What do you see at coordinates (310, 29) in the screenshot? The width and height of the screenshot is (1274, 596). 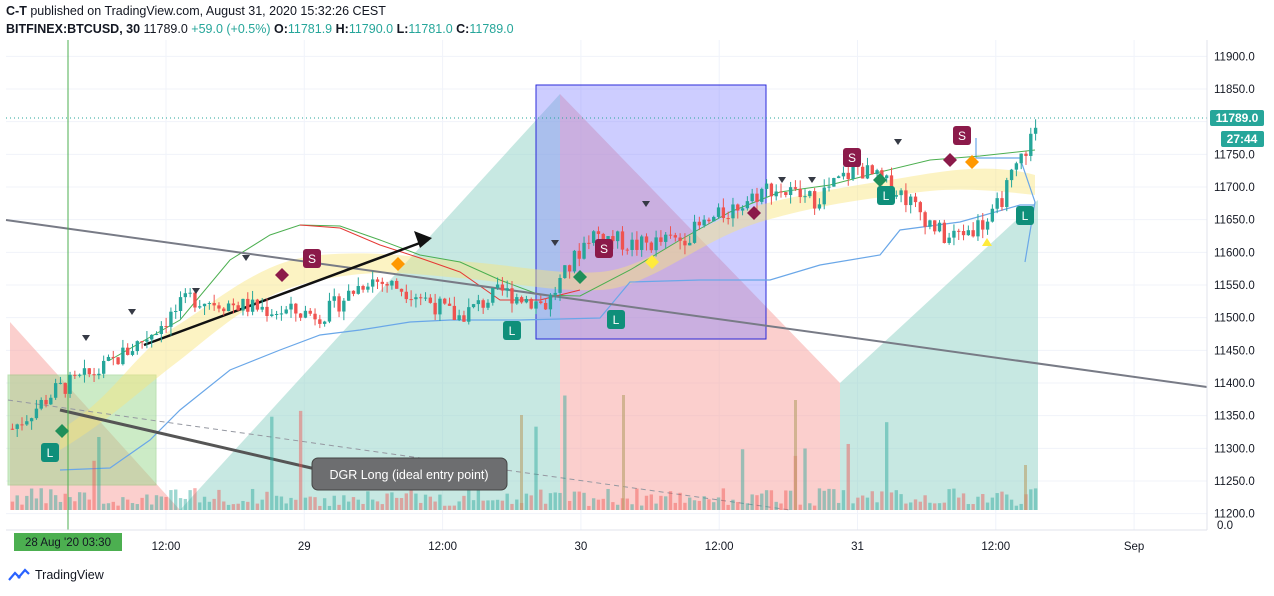 I see `open-value: 11781.9` at bounding box center [310, 29].